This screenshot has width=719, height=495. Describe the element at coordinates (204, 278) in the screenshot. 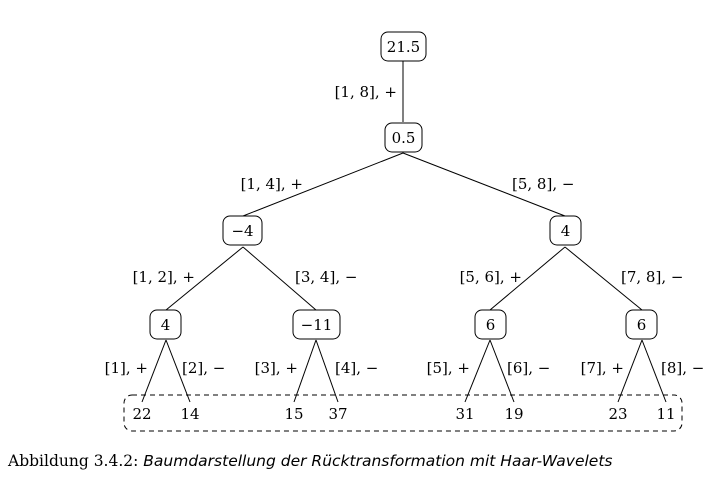

I see `edge-level2-a` at that location.